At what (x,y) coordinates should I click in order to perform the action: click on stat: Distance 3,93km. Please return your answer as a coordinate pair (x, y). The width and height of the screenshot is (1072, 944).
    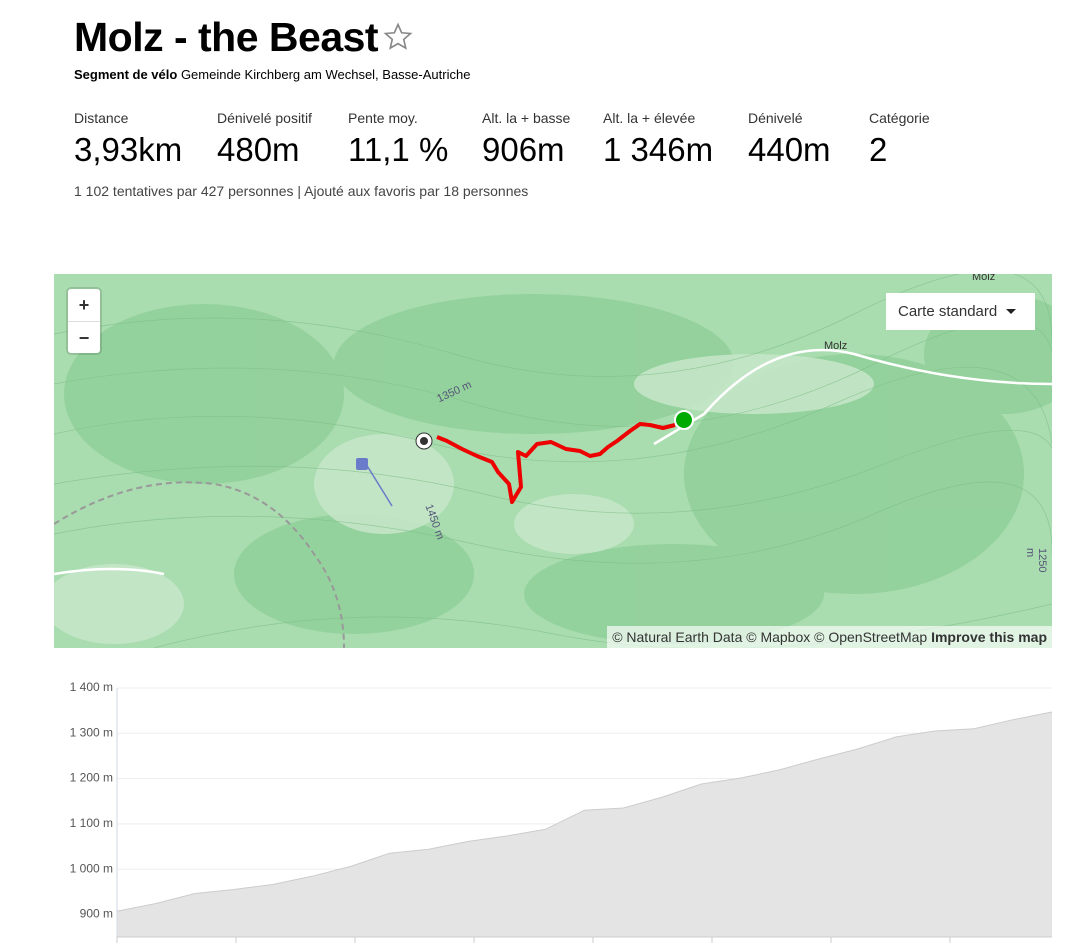
    Looking at the image, I should click on (128, 139).